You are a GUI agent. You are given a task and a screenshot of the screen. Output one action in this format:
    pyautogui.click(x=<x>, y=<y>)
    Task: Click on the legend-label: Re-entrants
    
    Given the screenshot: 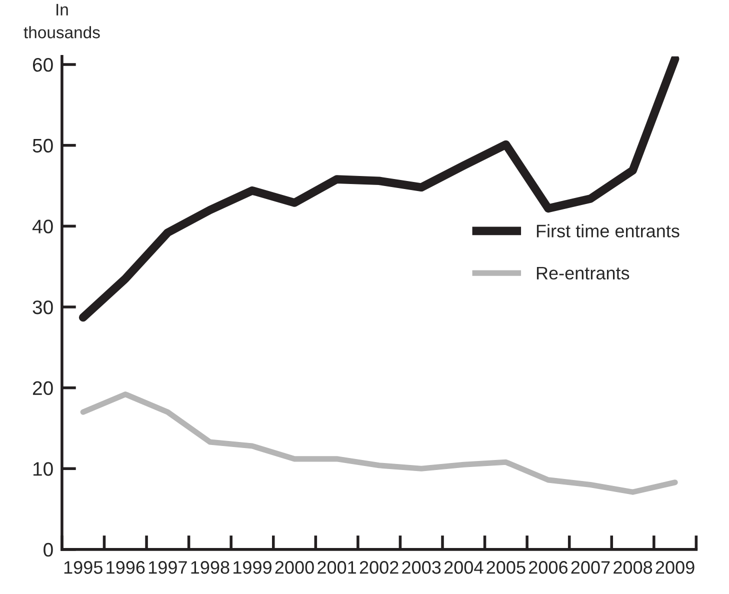 What is the action you would take?
    pyautogui.click(x=583, y=273)
    